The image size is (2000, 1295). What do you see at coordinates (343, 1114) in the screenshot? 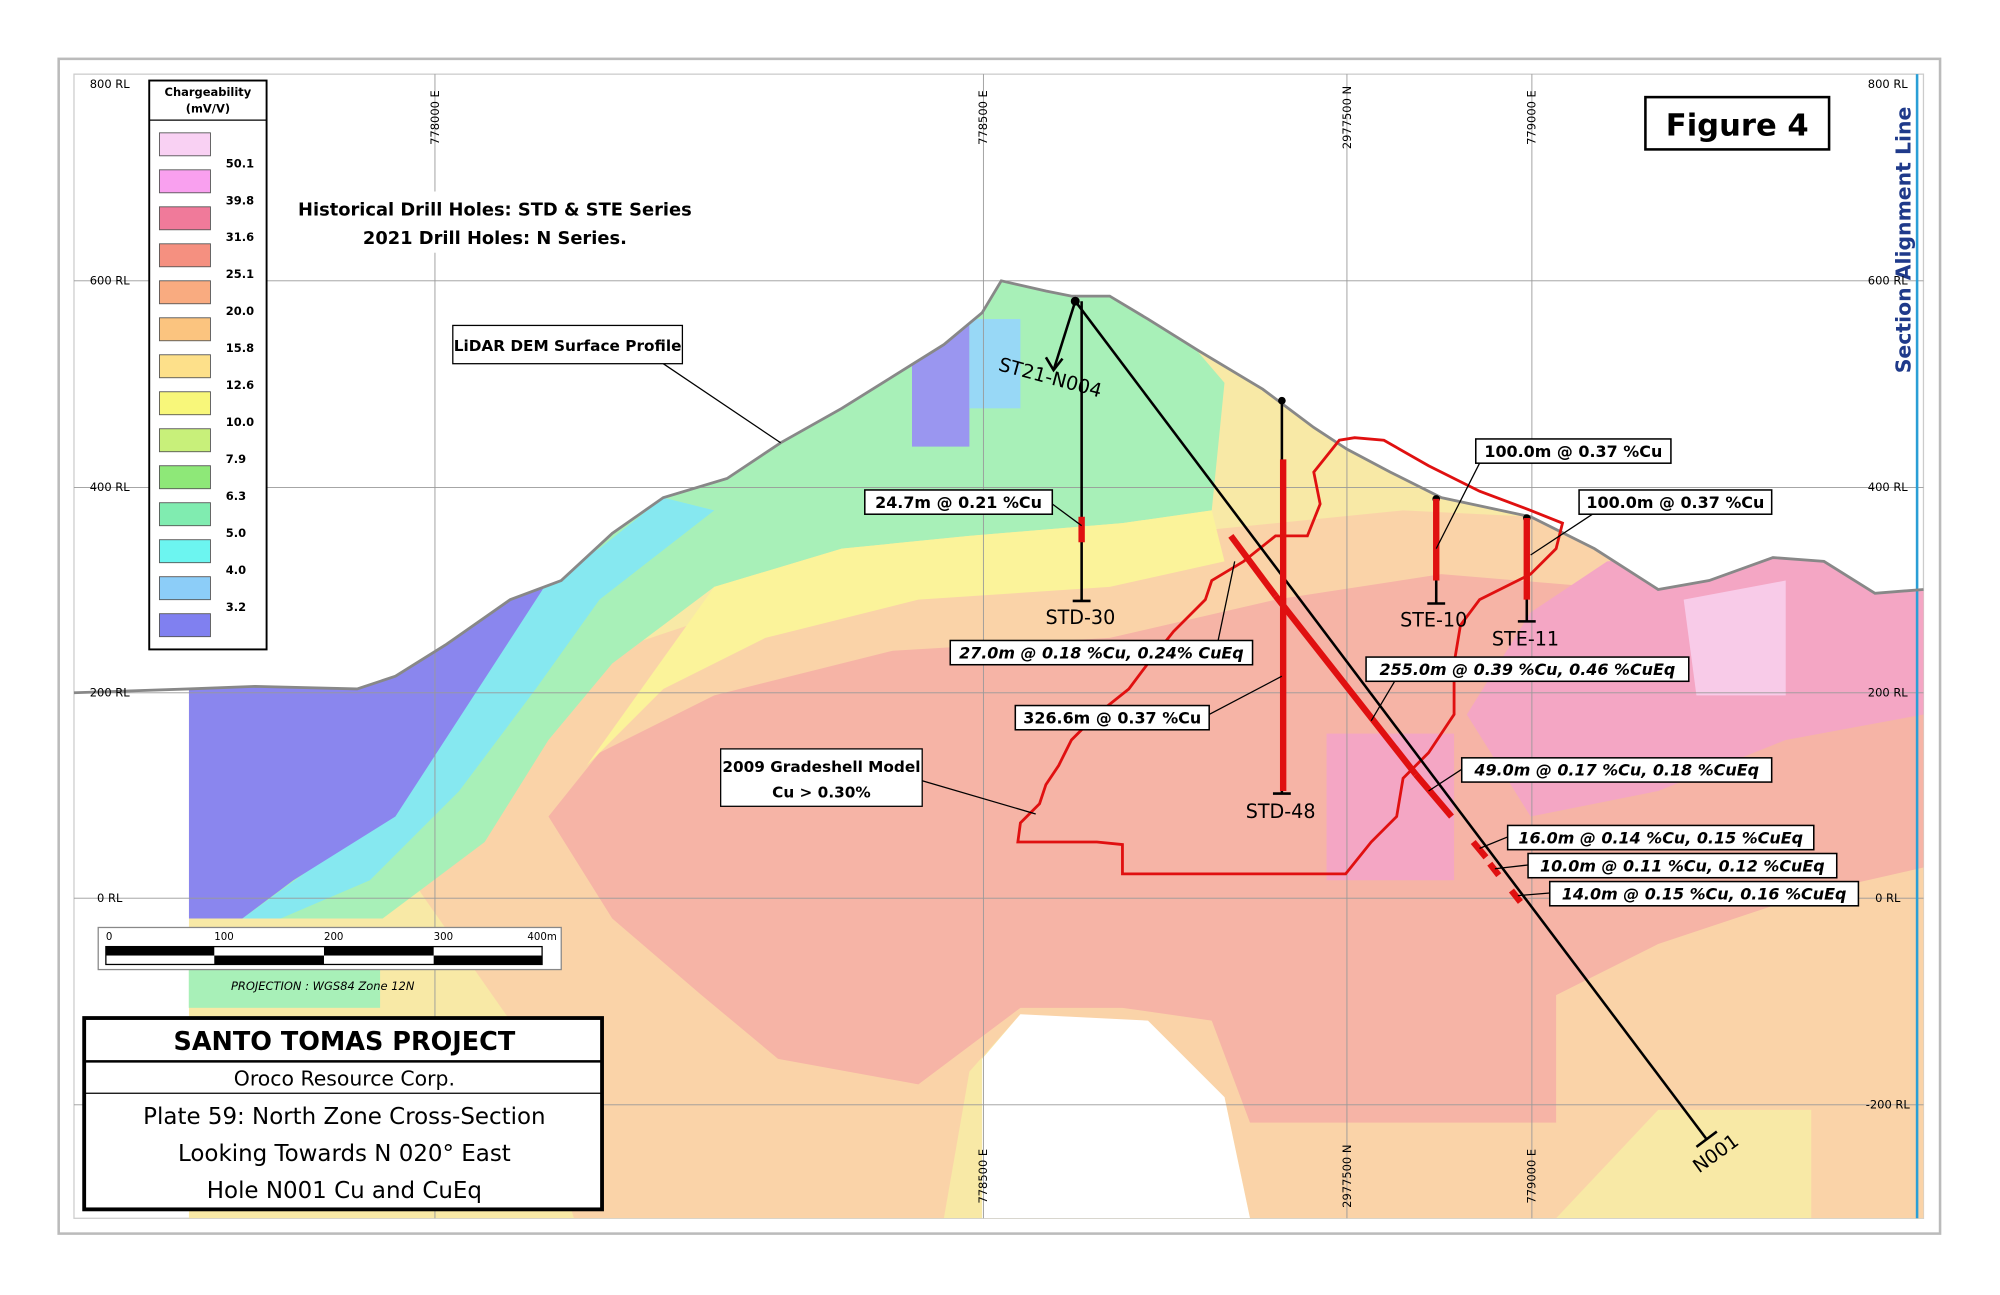
I see `title-block` at bounding box center [343, 1114].